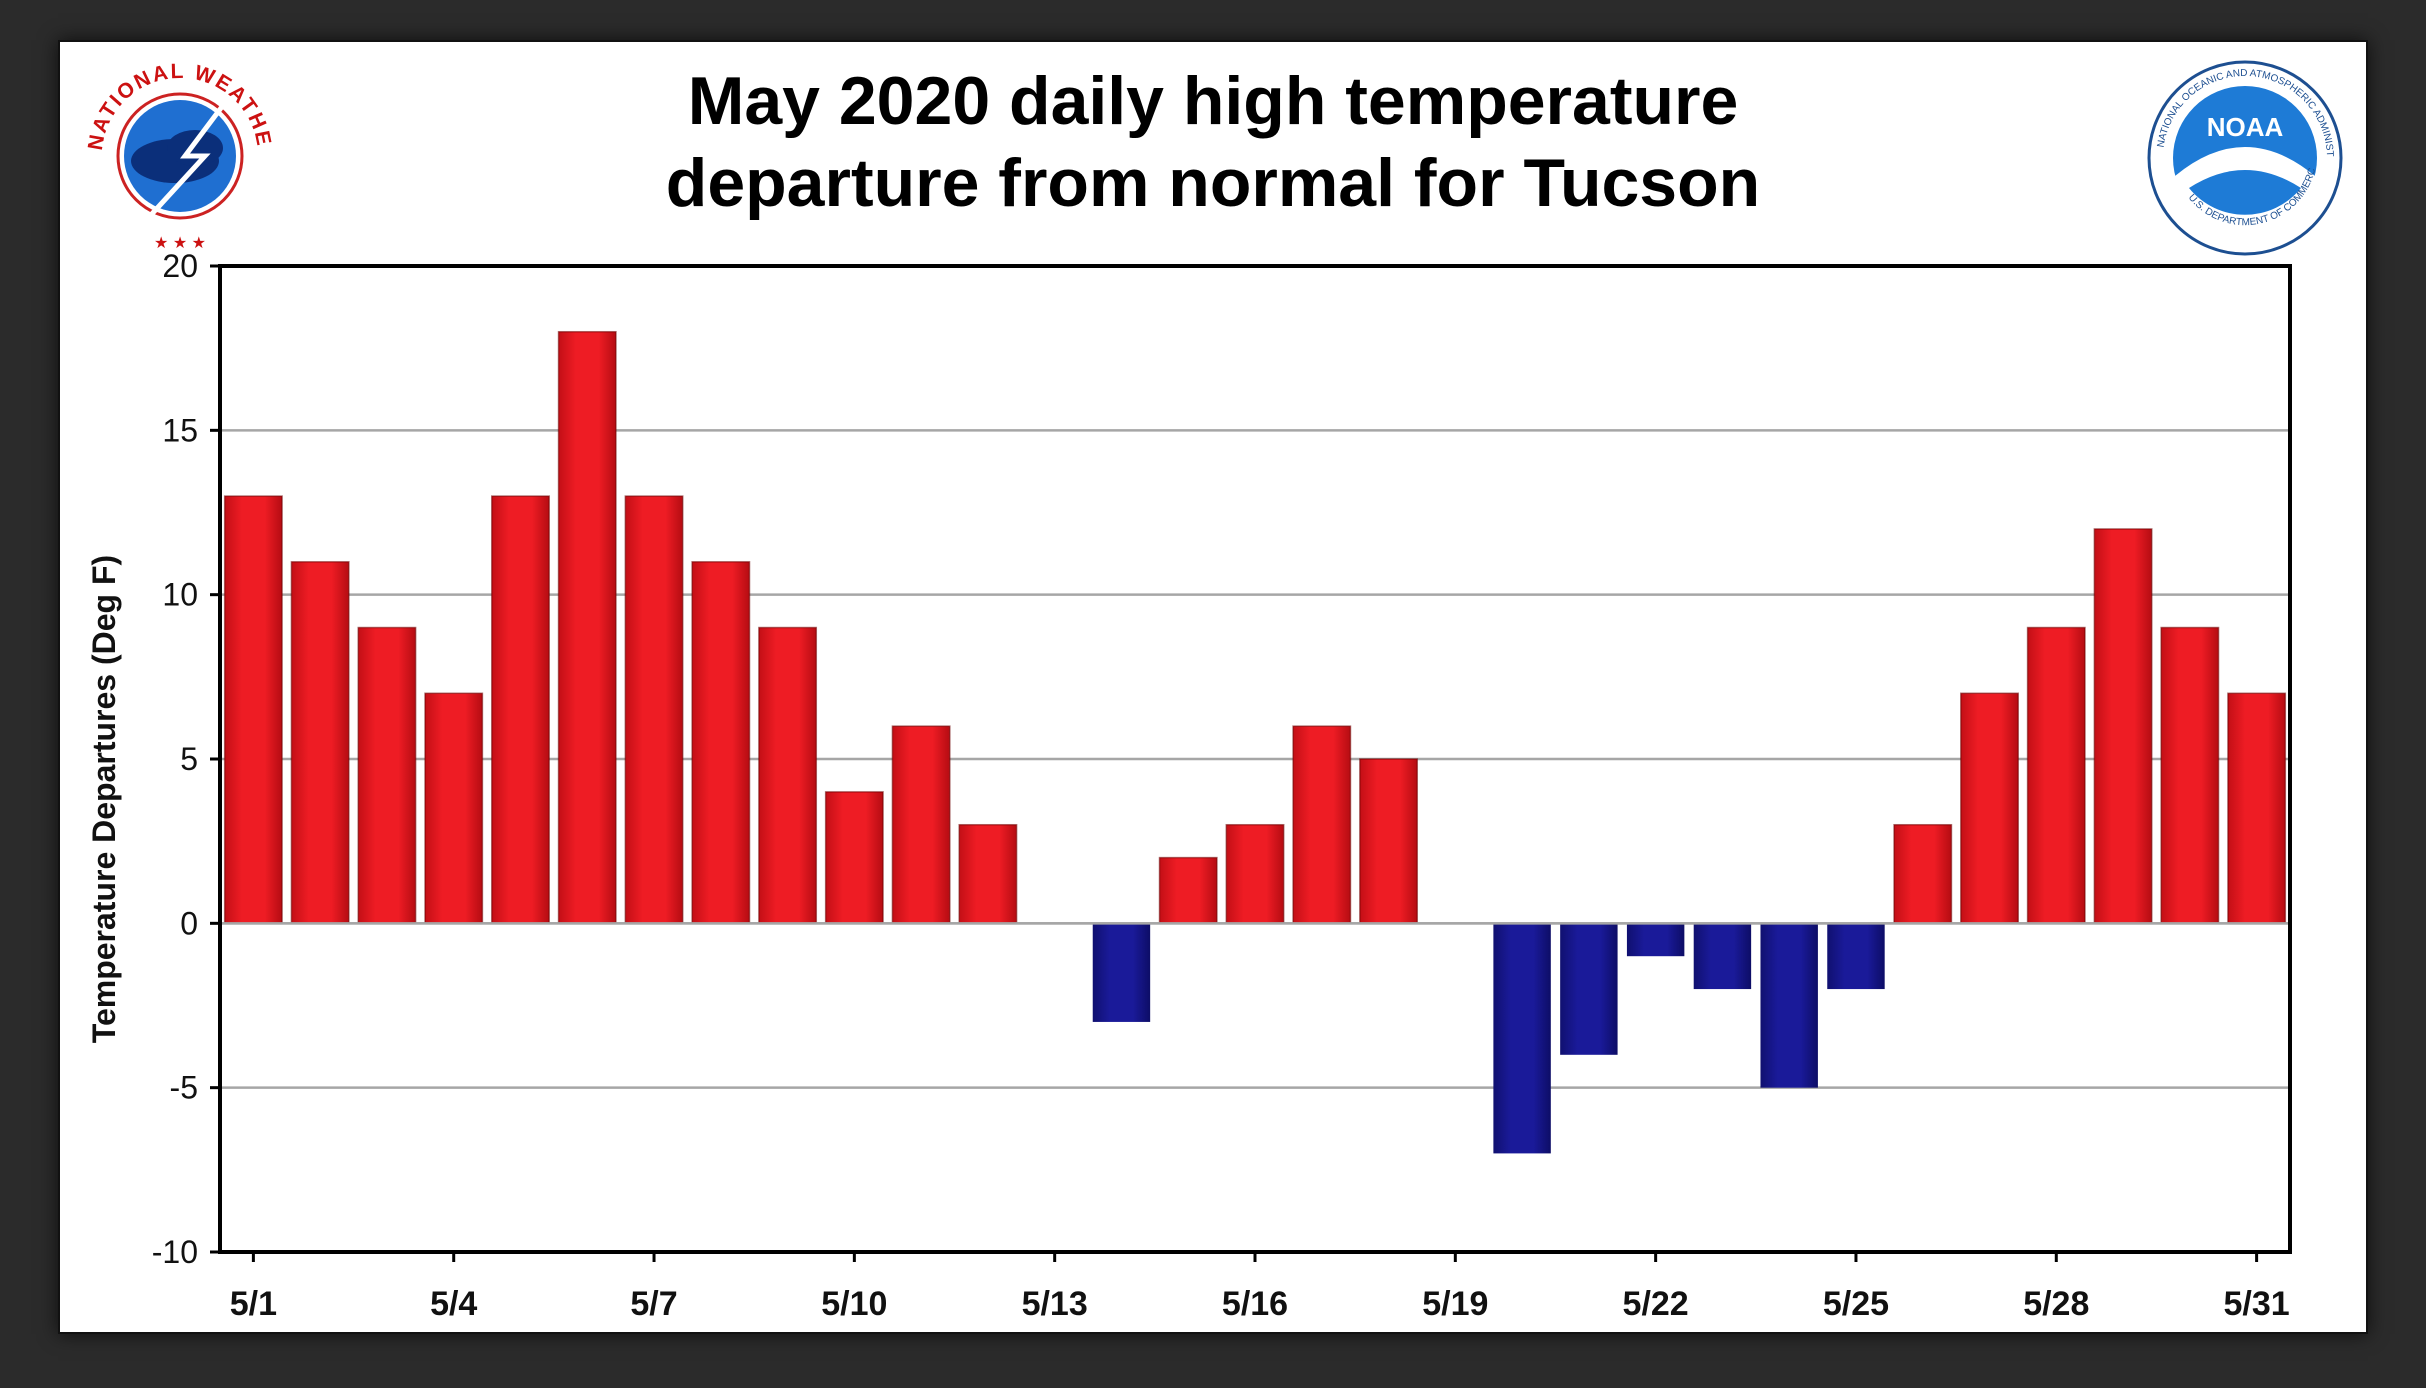 Image resolution: width=2426 pixels, height=1388 pixels. What do you see at coordinates (189, 759) in the screenshot?
I see `y-tick-label: 5` at bounding box center [189, 759].